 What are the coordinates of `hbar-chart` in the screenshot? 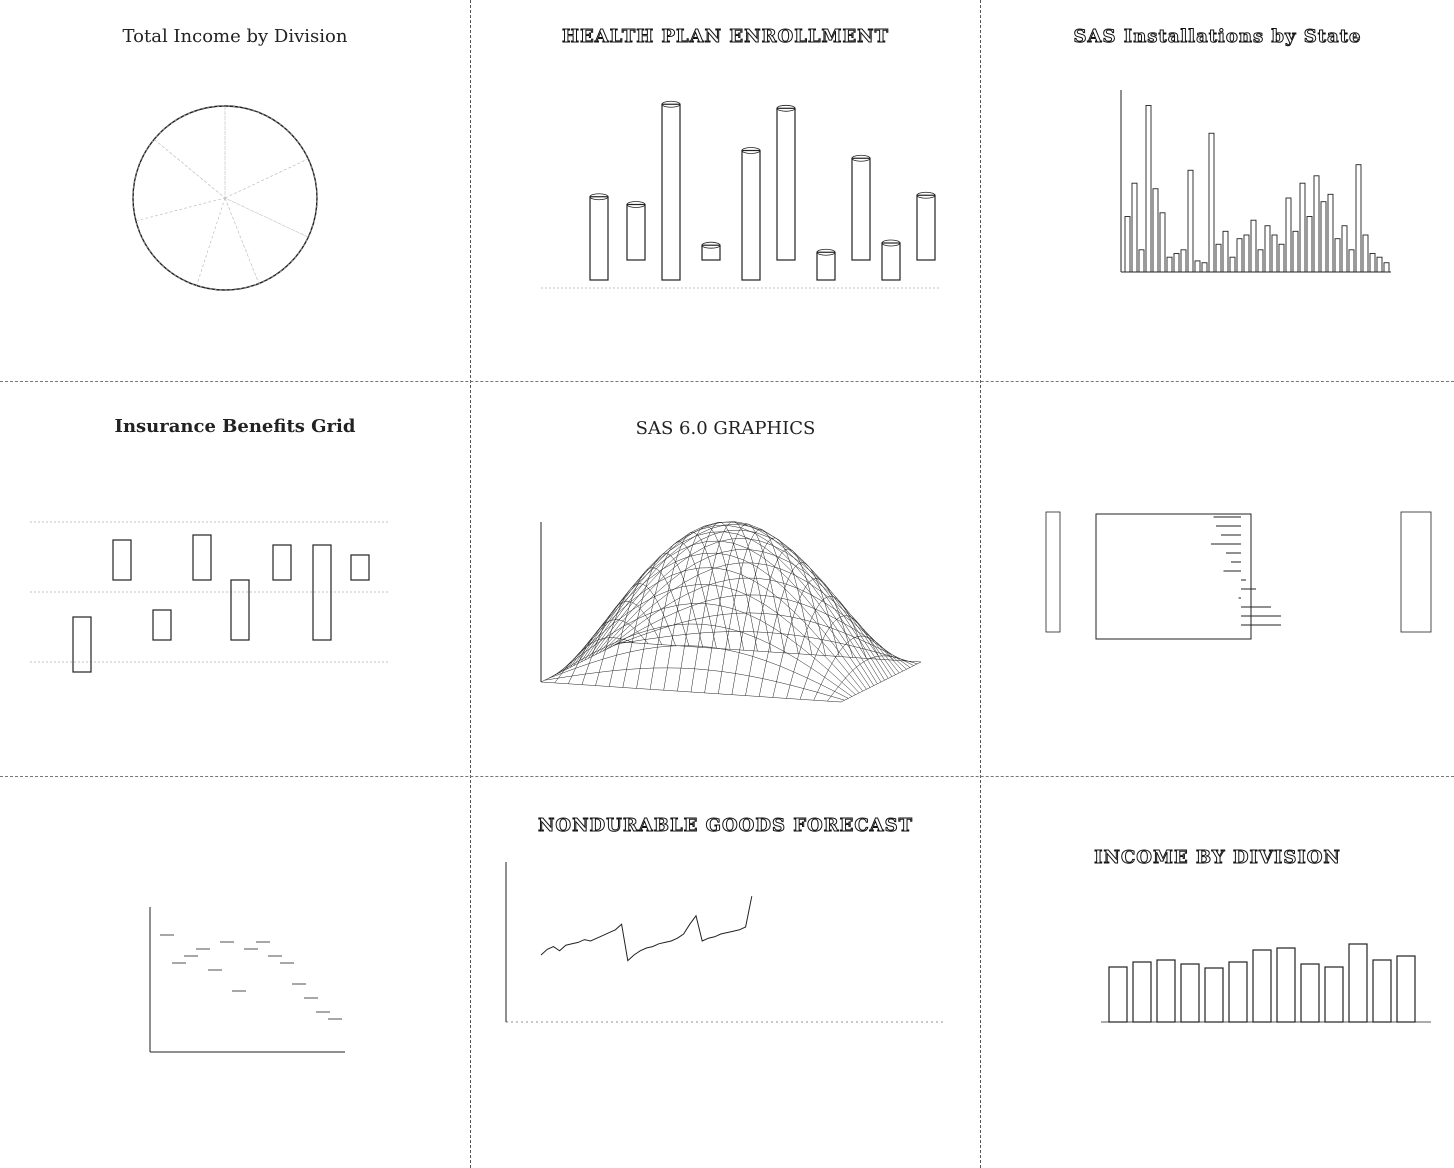 It's located at (1238, 575).